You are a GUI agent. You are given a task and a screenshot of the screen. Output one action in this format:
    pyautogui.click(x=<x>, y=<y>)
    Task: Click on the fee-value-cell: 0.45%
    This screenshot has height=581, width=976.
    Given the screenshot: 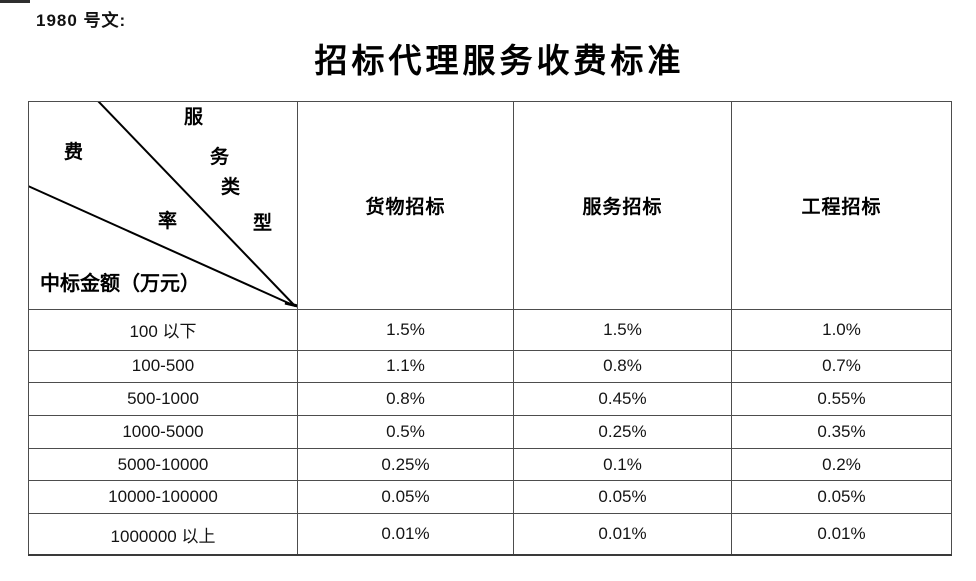 What is the action you would take?
    pyautogui.click(x=622, y=399)
    